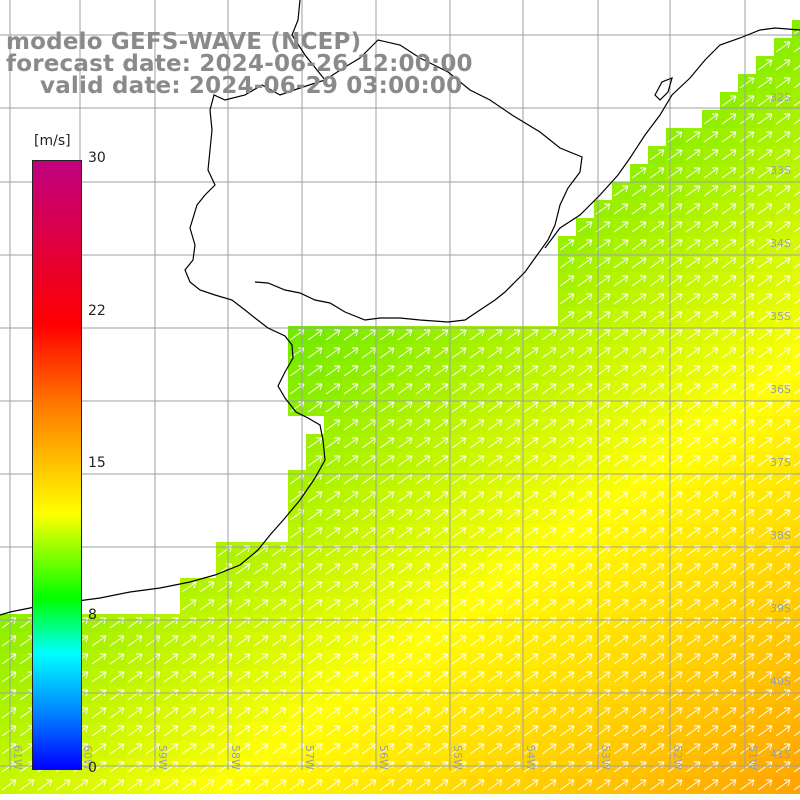 The width and height of the screenshot is (800, 800). What do you see at coordinates (308, 40) in the screenshot?
I see `uruguay-border` at bounding box center [308, 40].